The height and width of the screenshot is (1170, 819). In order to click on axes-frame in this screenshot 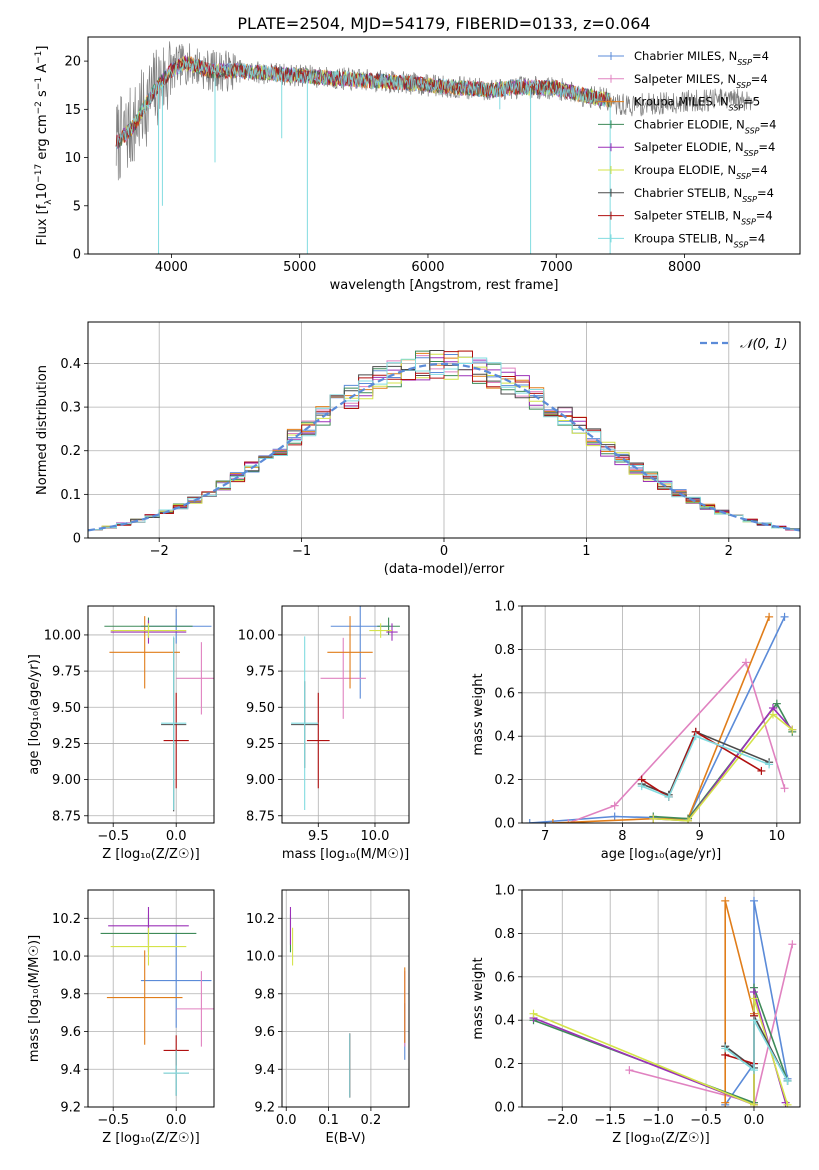, I will do `click(151, 714)`.